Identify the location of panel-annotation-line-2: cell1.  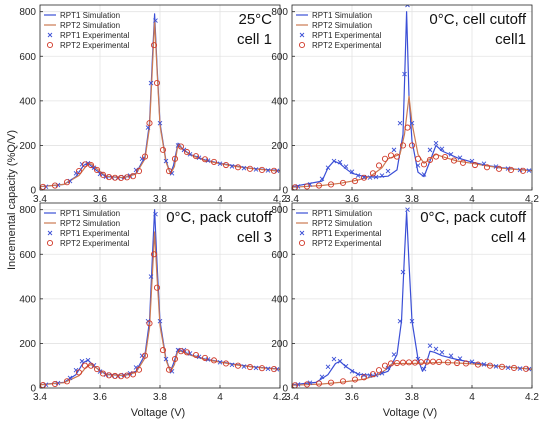
(510, 39).